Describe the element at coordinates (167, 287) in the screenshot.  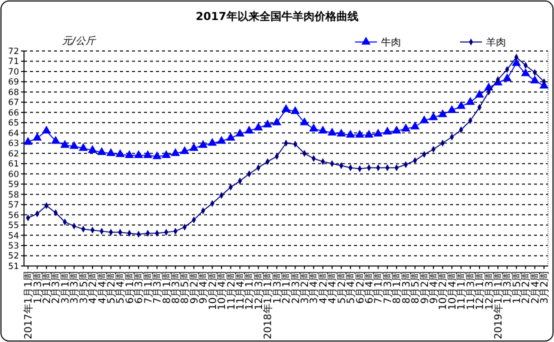
I see `x-tick-label: 8月1周` at that location.